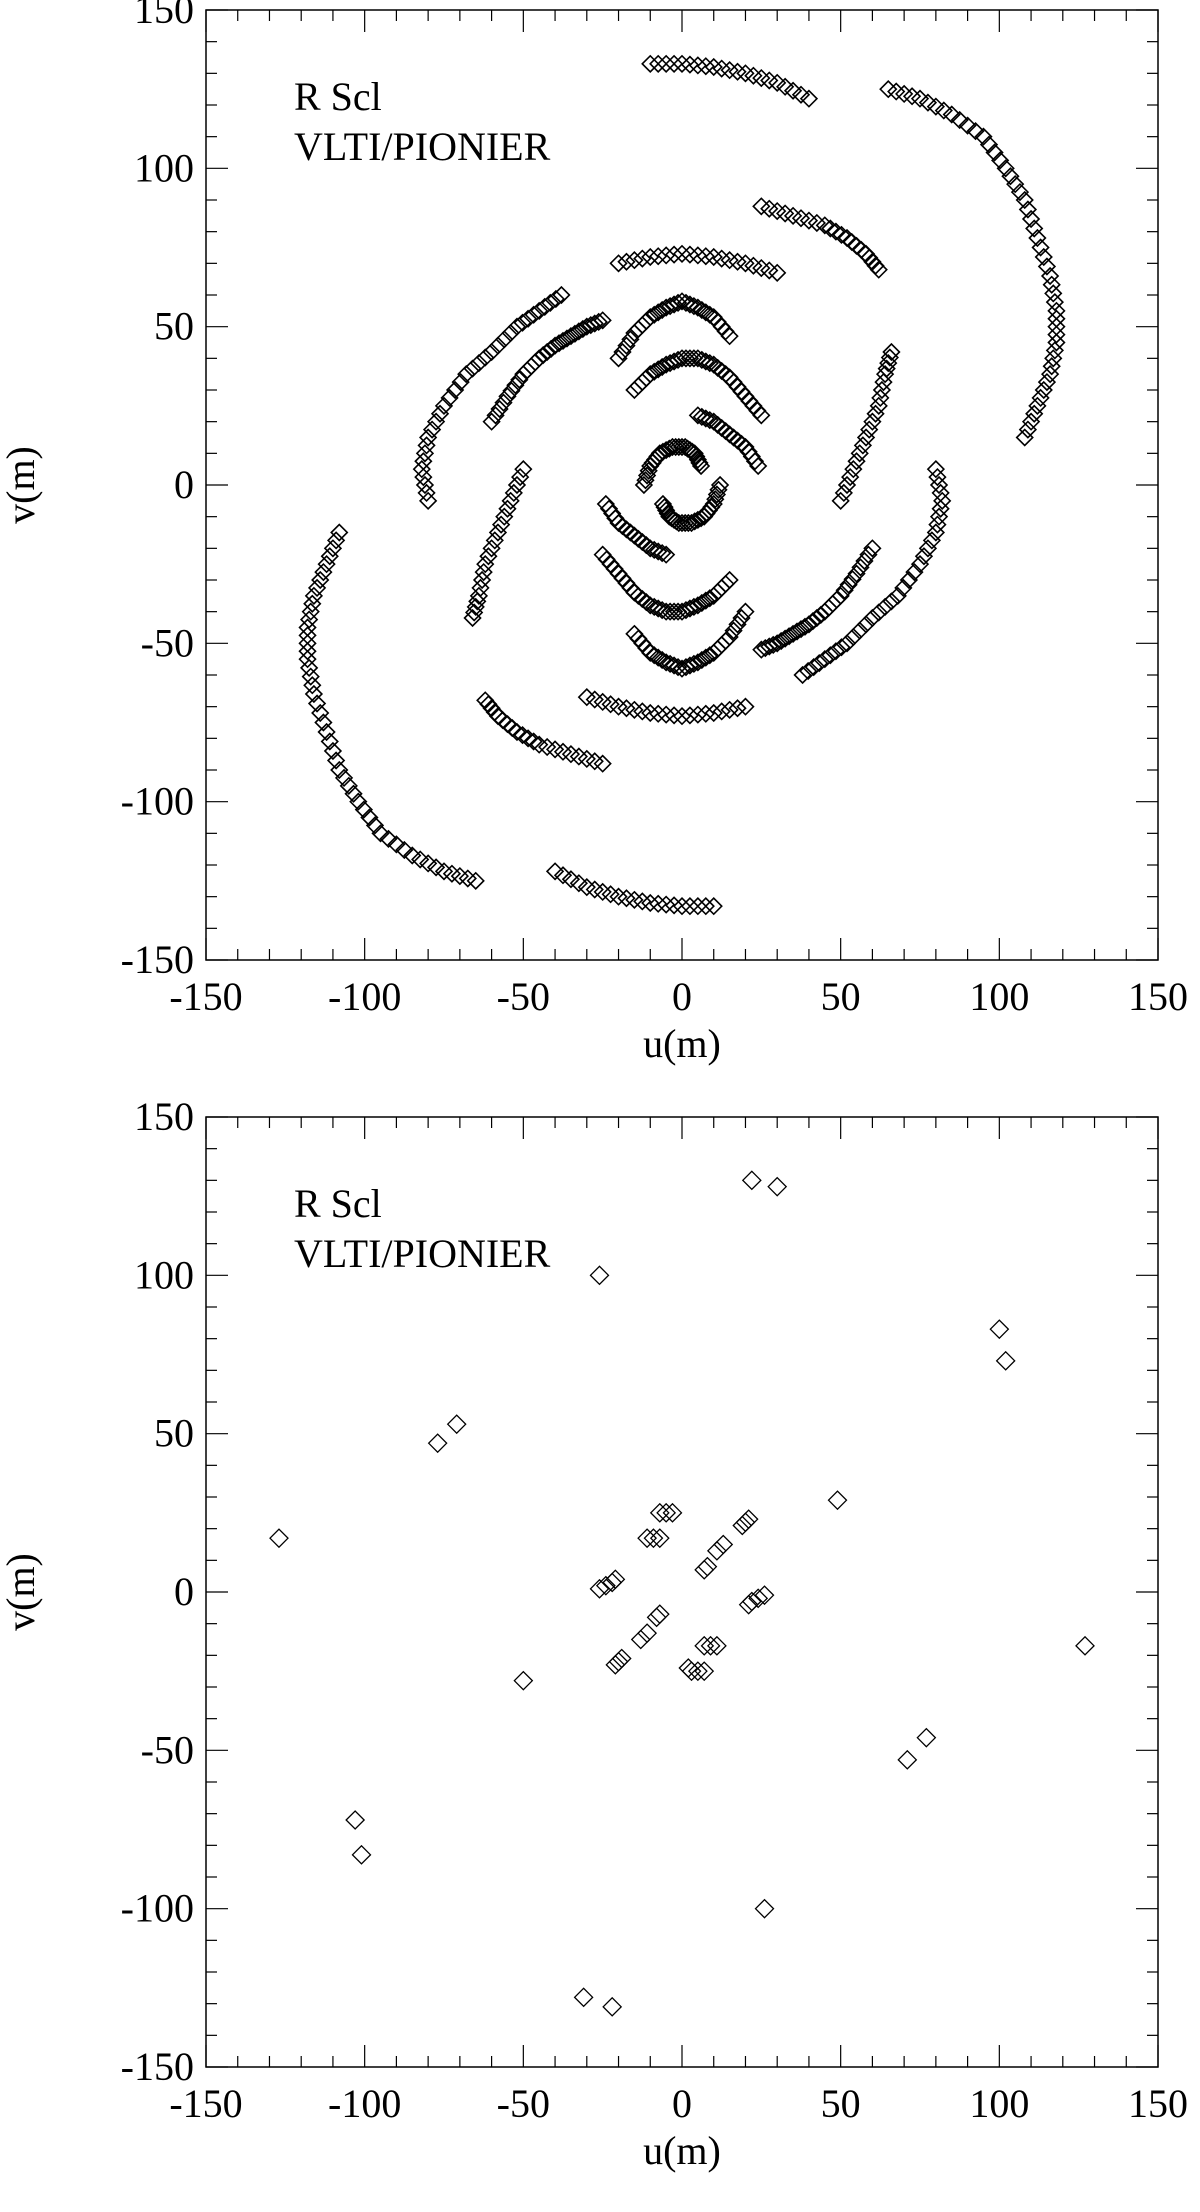 The height and width of the screenshot is (2212, 1200). What do you see at coordinates (682, 2103) in the screenshot?
I see `x-tick-label: 0` at bounding box center [682, 2103].